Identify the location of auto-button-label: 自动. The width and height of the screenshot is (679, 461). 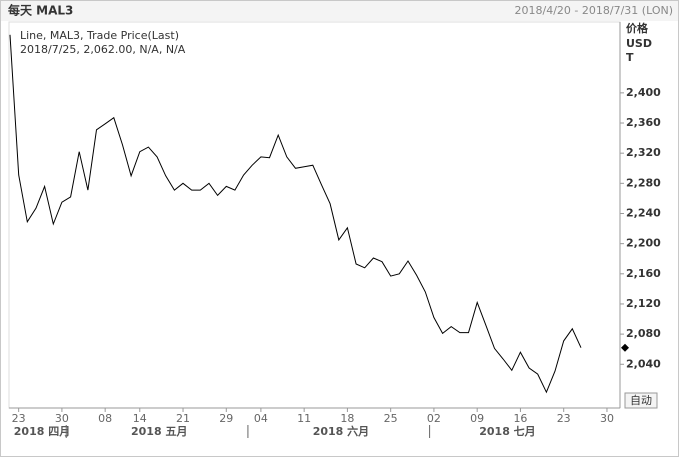
(641, 400).